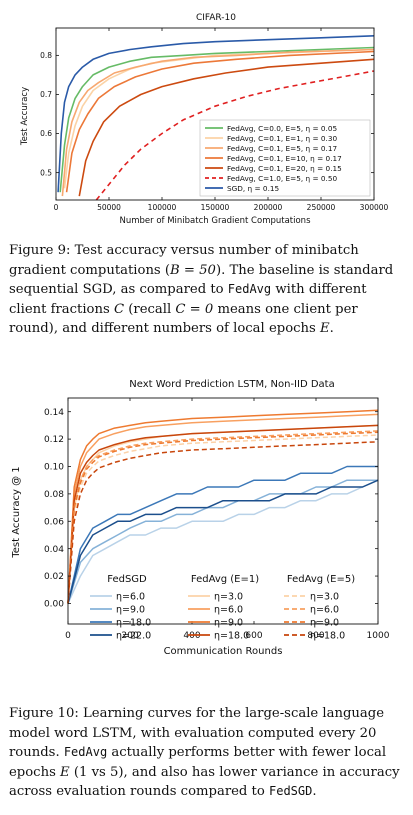  I want to click on f9-ytick-label: 0.7, so click(46, 94).